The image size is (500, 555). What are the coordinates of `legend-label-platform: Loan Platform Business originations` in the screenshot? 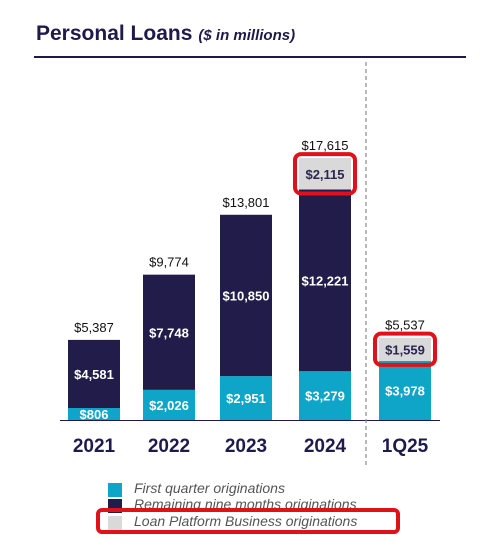 It's located at (246, 521).